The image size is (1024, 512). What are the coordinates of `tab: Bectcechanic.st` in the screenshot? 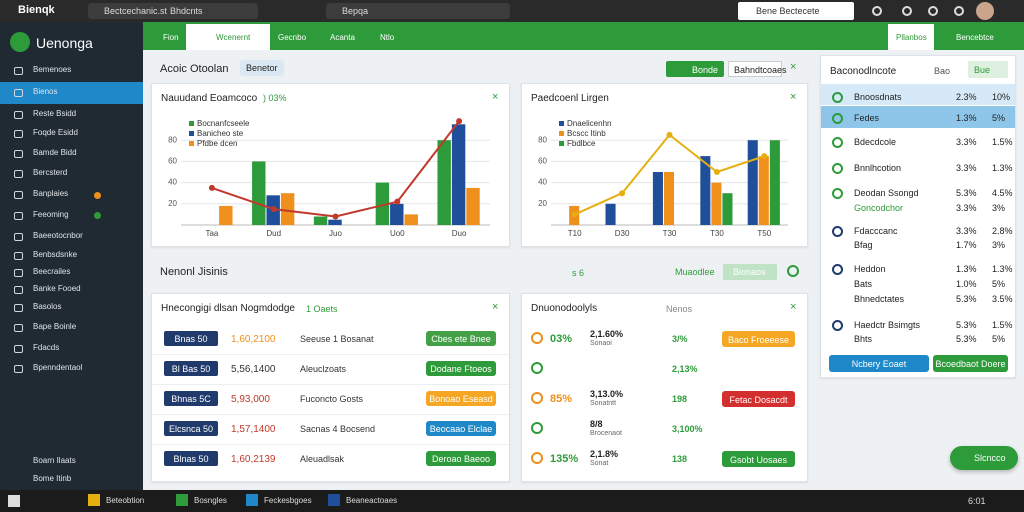 It's located at (173, 11).